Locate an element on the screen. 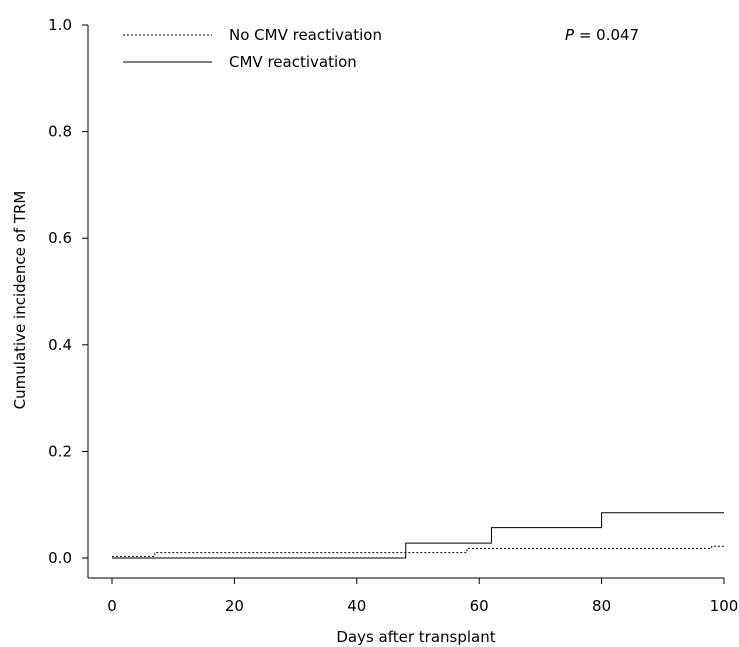 The height and width of the screenshot is (647, 739). y-ticks: 0.0 0.2 0.4 0.6 0.8 1.0 is located at coordinates (68, 291).